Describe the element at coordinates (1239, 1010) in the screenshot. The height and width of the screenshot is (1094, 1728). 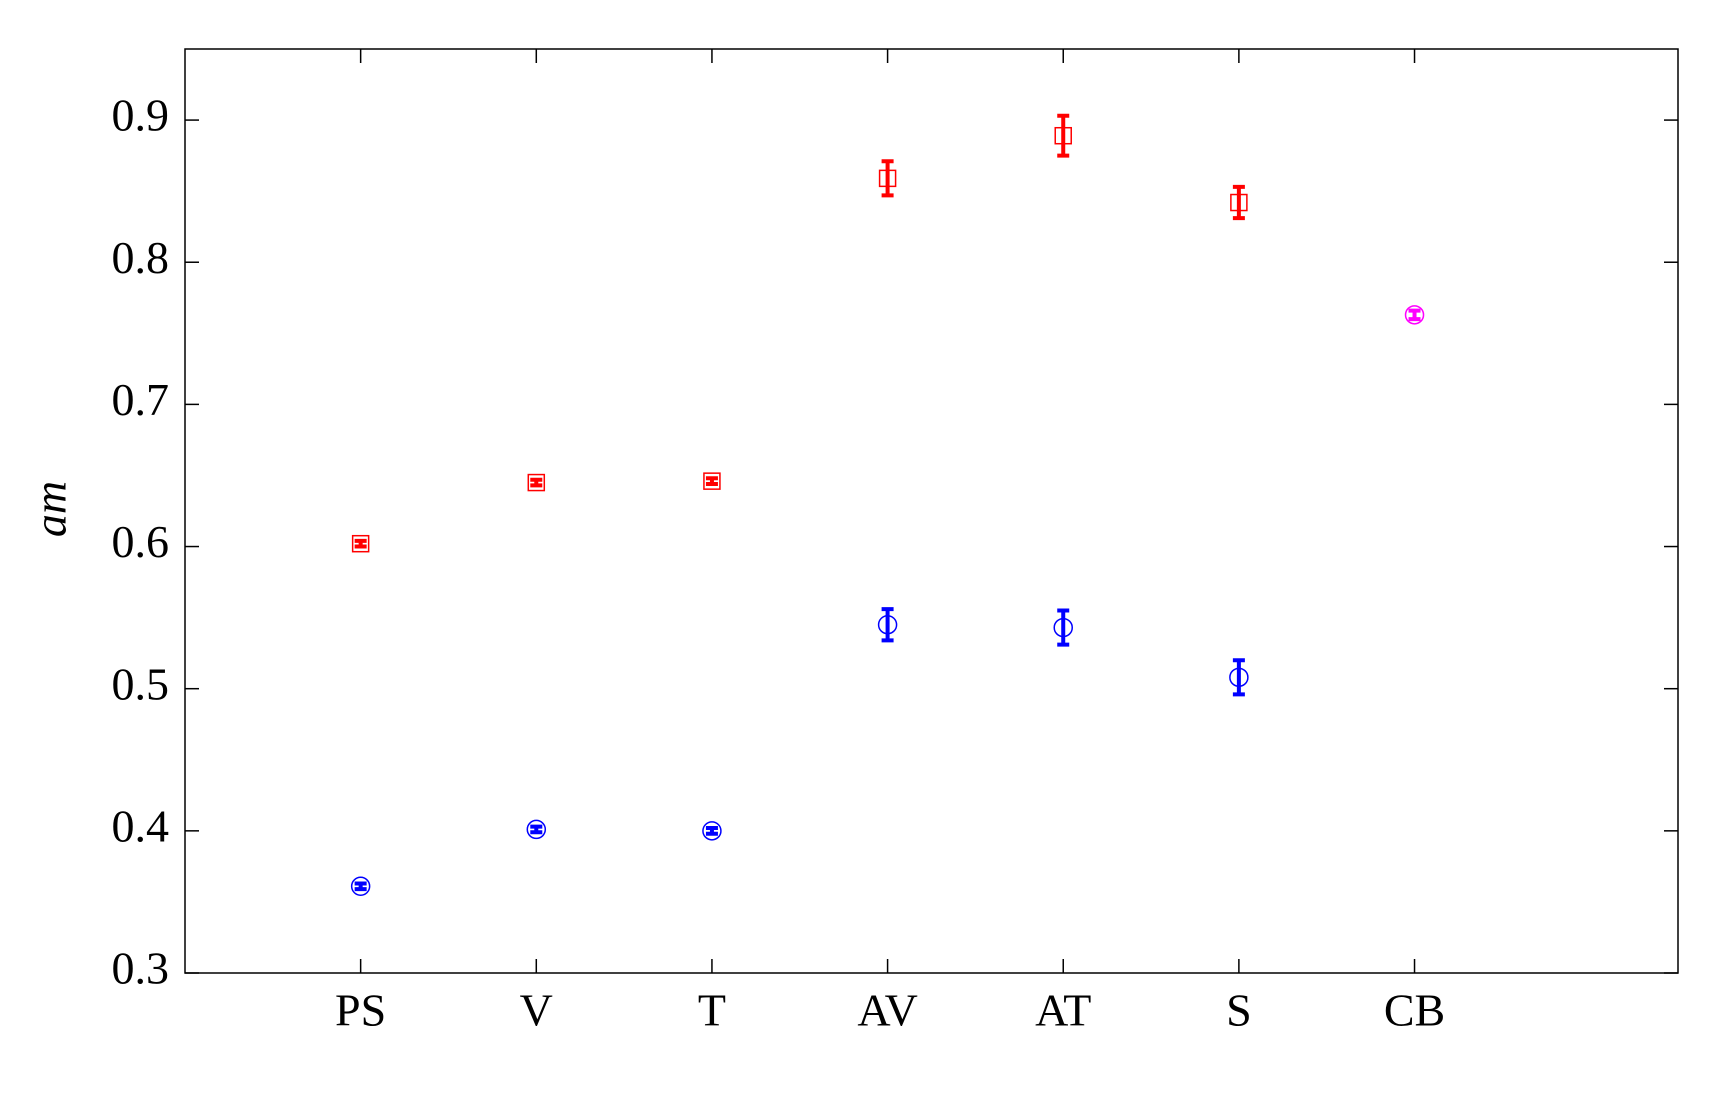
I see `x-tick-label: S` at that location.